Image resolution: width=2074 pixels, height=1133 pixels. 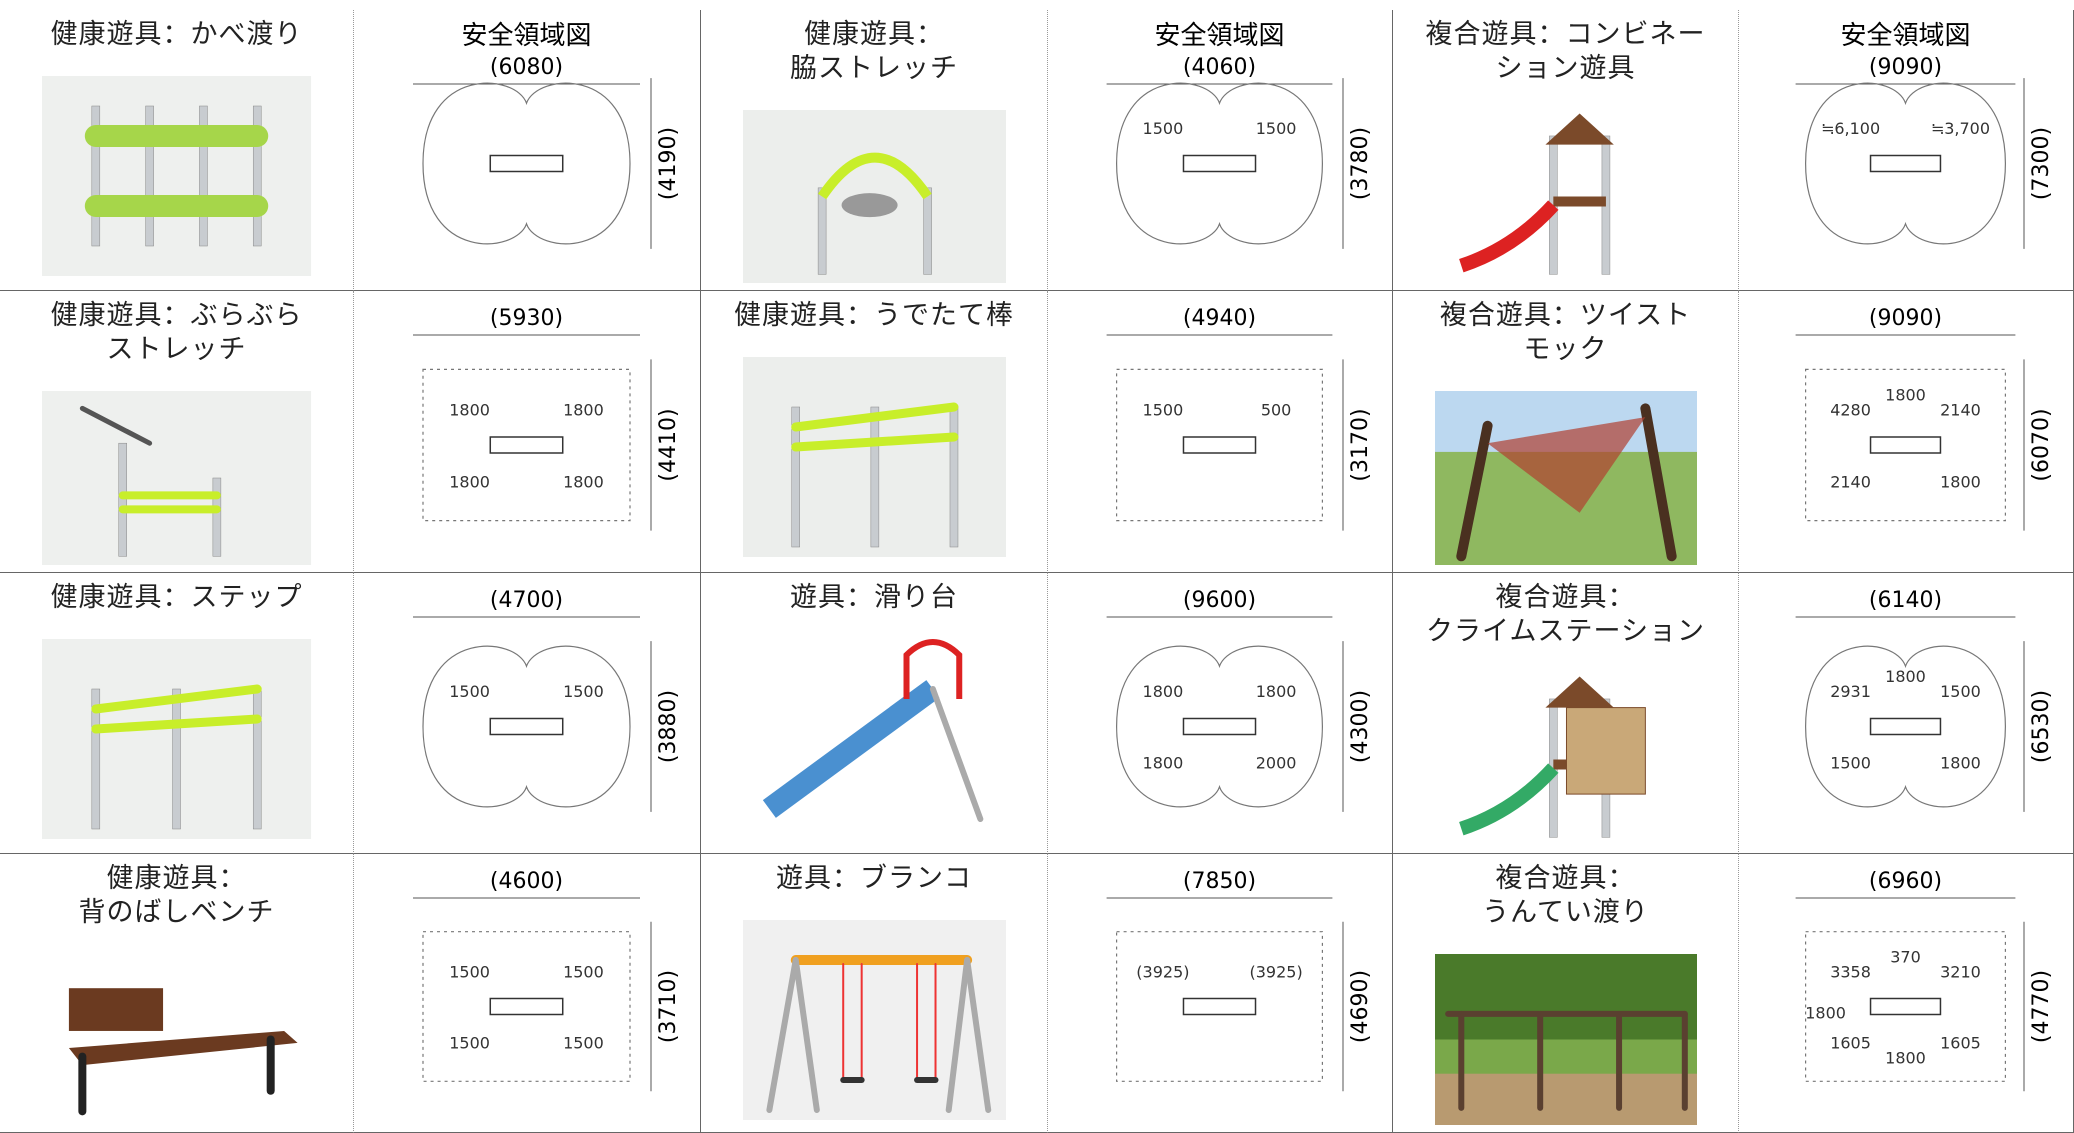 I want to click on trees, so click(x=1566, y=997).